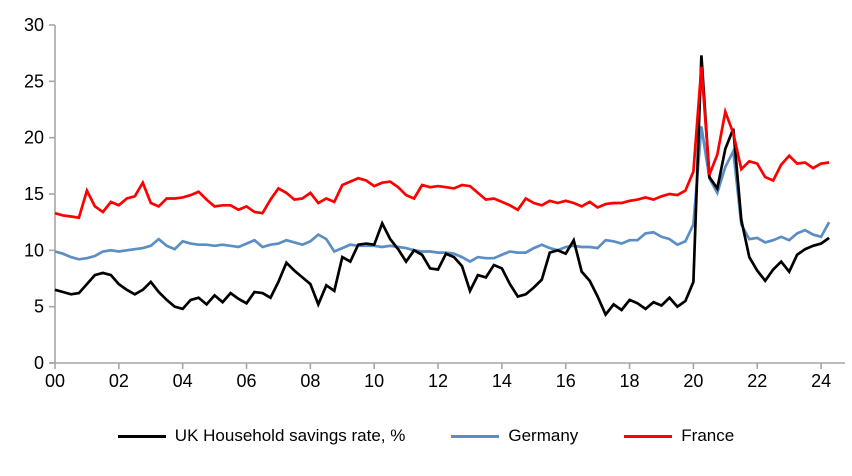  What do you see at coordinates (543, 435) in the screenshot?
I see `legend-label: Germany` at bounding box center [543, 435].